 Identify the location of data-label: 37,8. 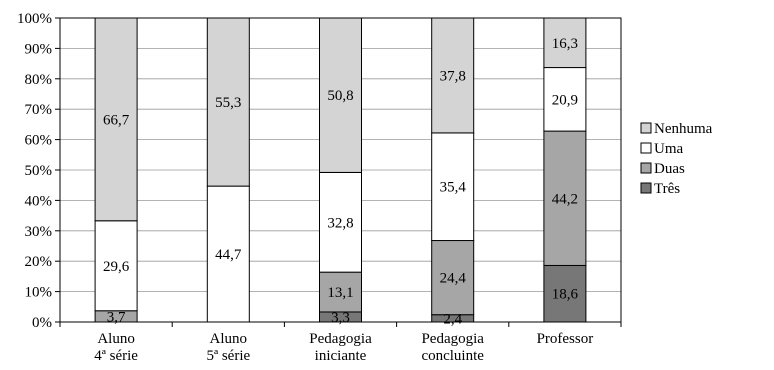
(453, 76).